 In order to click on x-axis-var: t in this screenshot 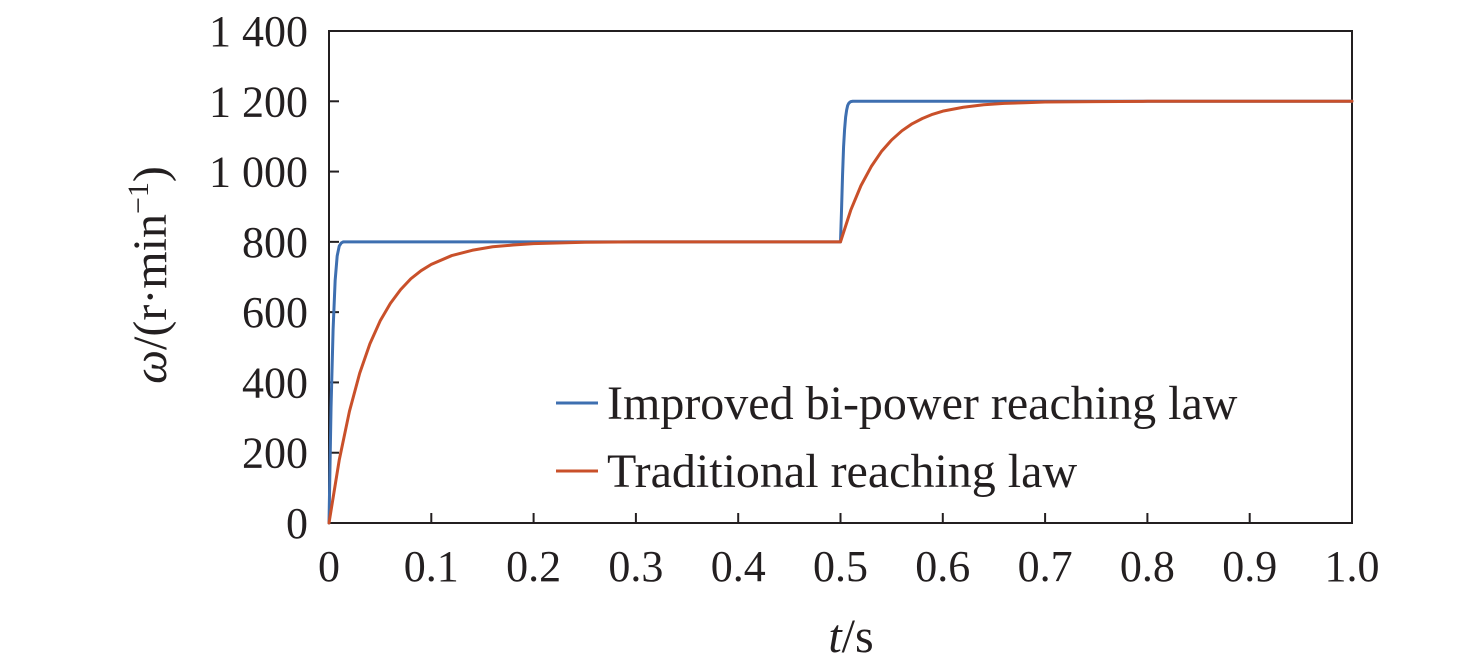, I will do `click(835, 636)`.